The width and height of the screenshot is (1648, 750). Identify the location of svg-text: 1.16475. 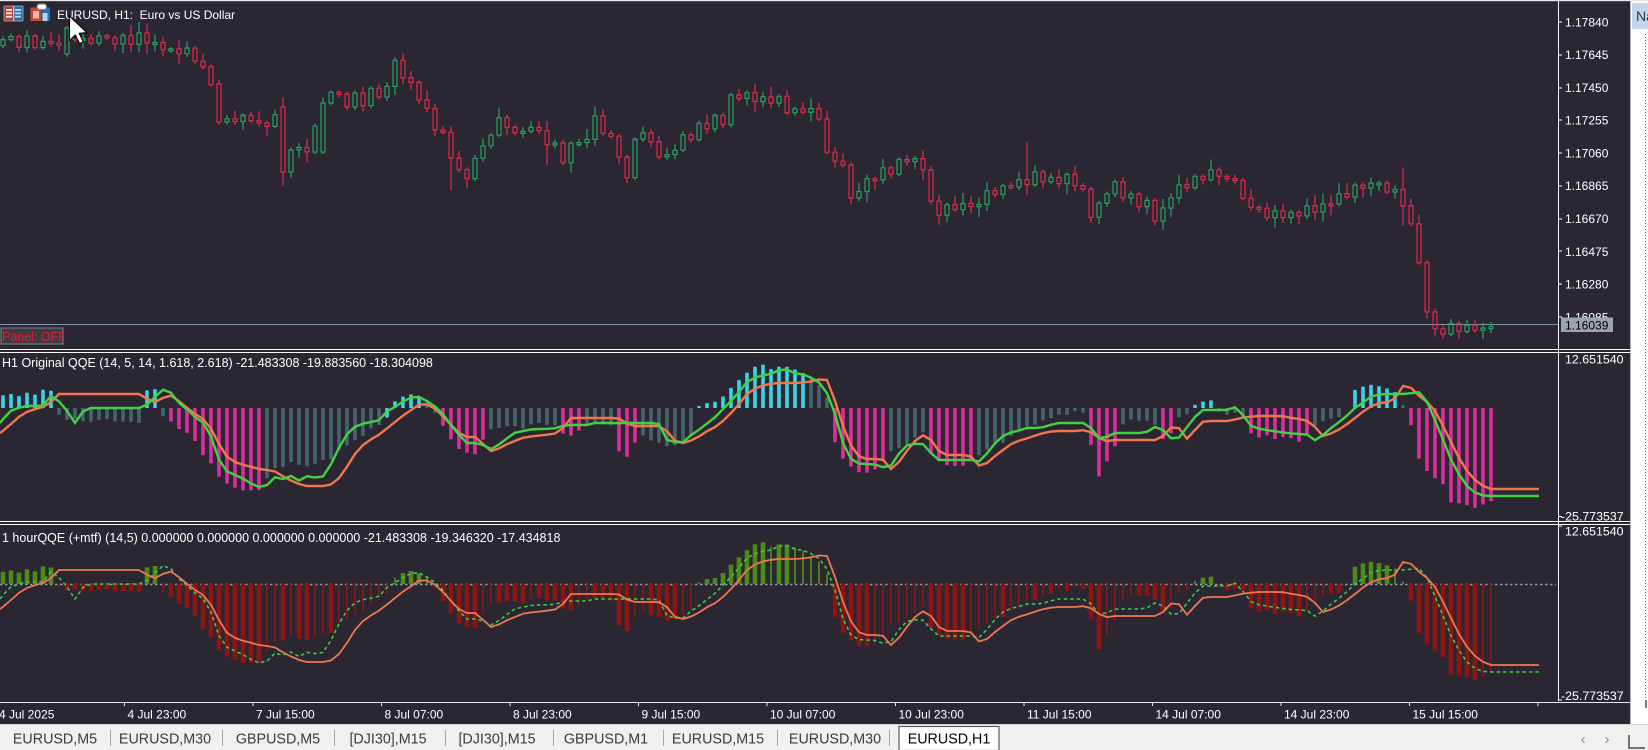
(1587, 252).